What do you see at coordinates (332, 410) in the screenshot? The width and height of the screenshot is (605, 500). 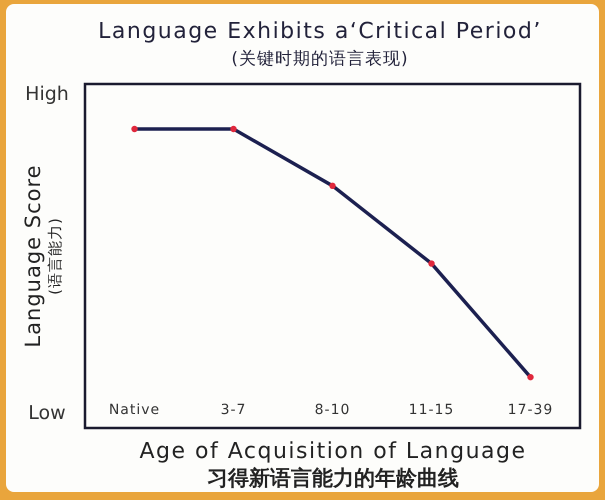 I see `x-tick-label: 8-10` at bounding box center [332, 410].